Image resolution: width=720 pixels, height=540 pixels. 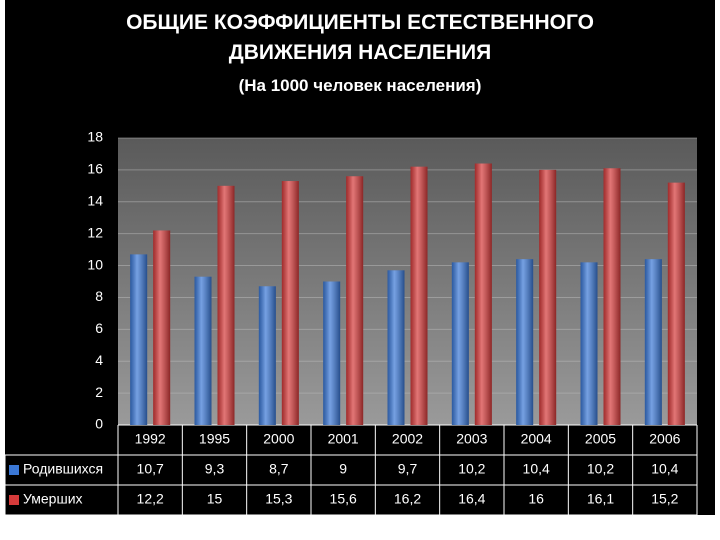 I want to click on y-tick-label: 2, so click(x=99, y=392).